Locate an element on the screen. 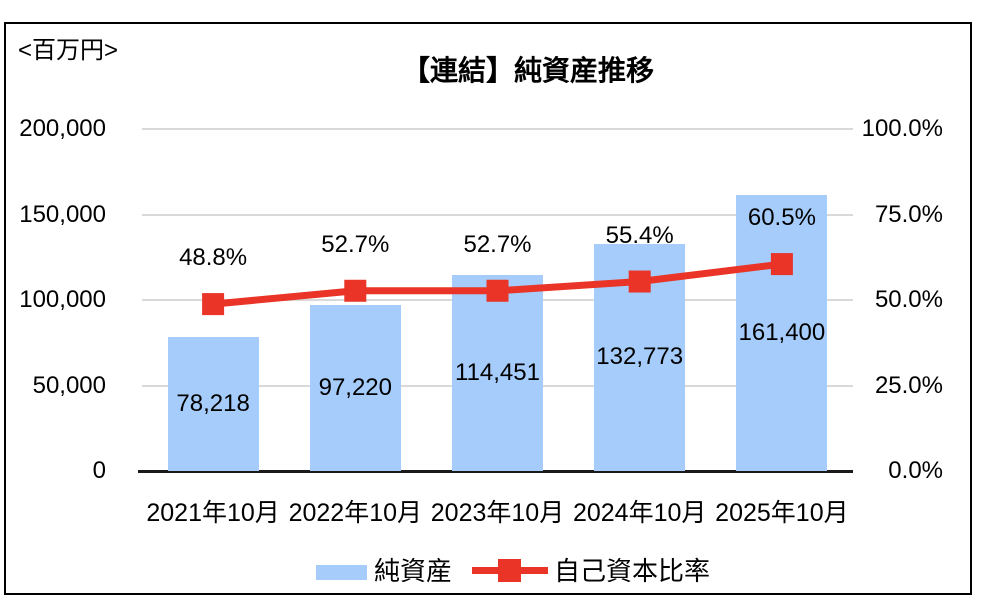  x-axis-line is located at coordinates (495, 471).